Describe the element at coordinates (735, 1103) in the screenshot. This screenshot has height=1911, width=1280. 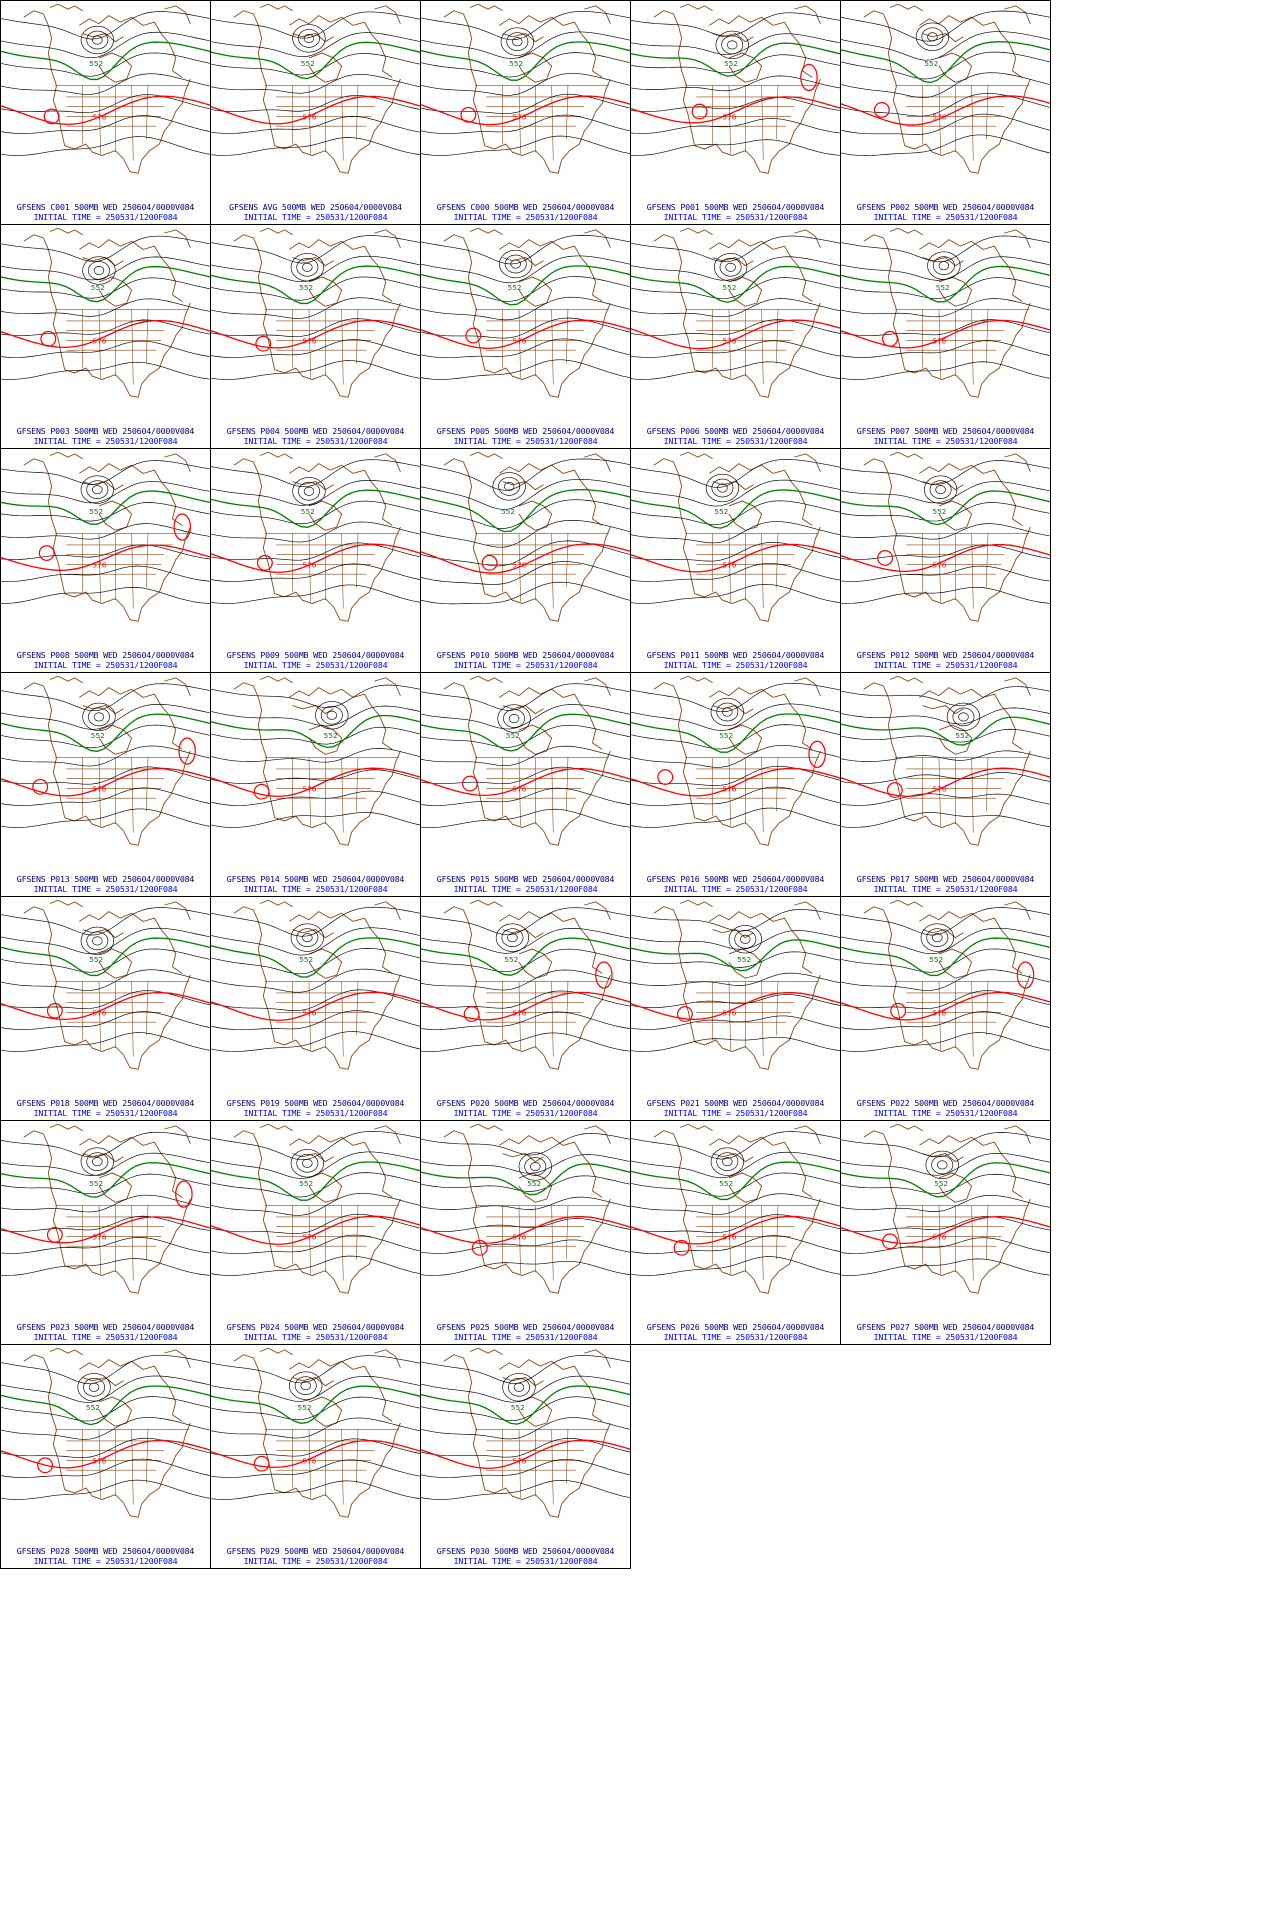
I see `panel-caption: GFSENS P021 500MB WED 250604/0000V084` at that location.